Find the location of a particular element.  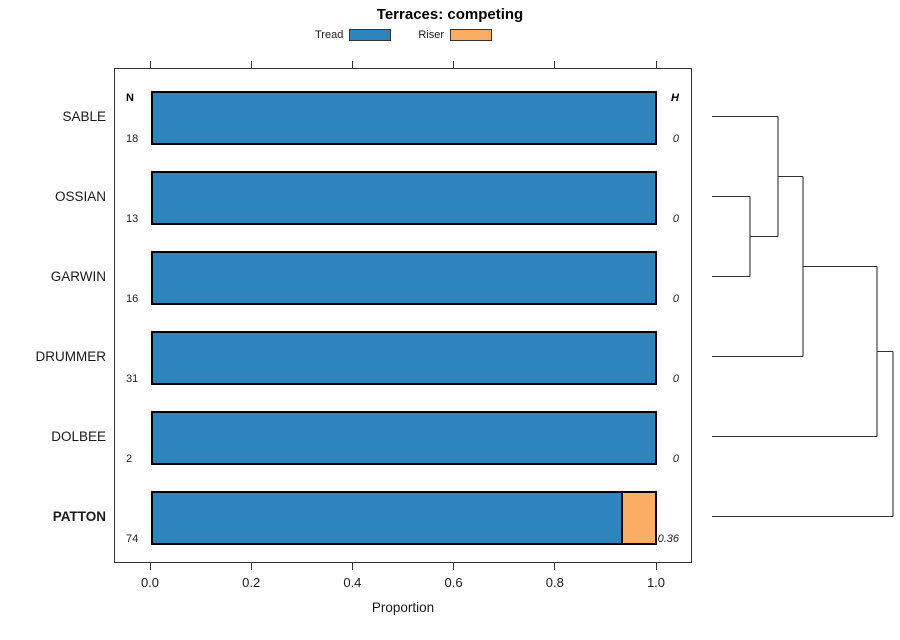

dendrogram-lines is located at coordinates (803, 316).